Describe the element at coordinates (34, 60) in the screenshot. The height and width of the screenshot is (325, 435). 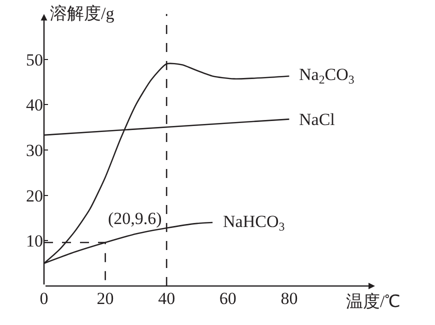
I see `y-tick-label: 50` at that location.